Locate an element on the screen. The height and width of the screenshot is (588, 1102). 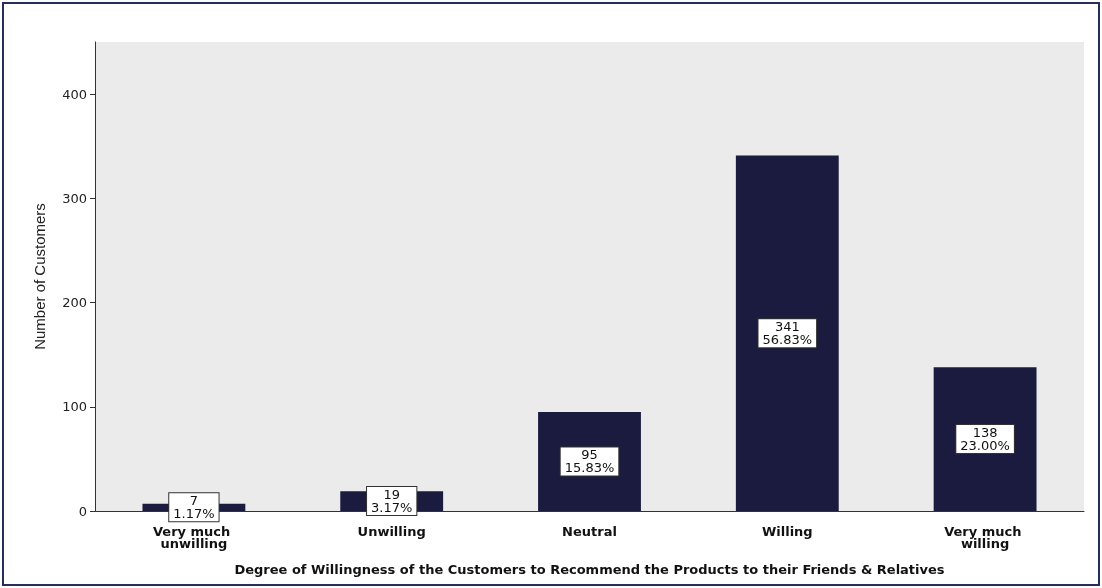
y-axis-title: Number of Customers is located at coordinates (39, 276).